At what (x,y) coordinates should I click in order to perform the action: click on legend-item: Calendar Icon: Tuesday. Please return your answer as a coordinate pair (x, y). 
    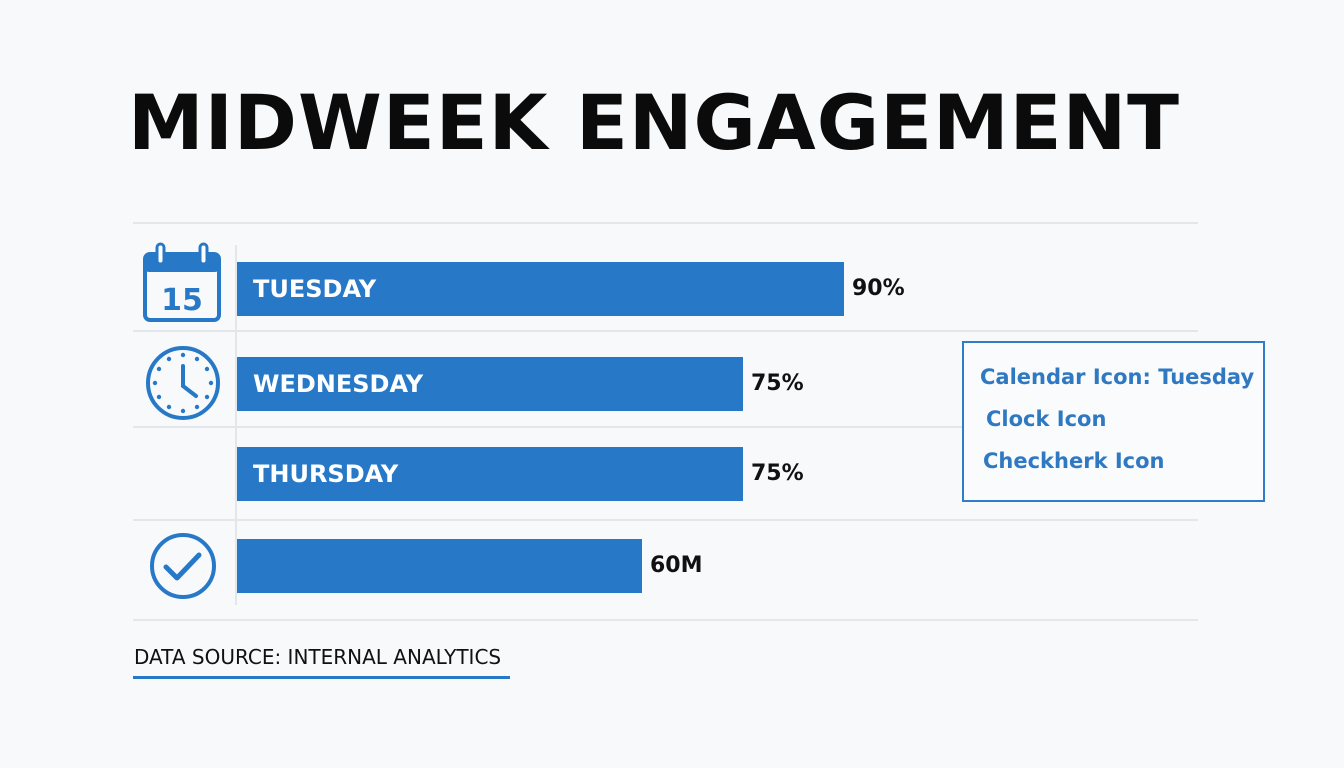
    Looking at the image, I should click on (1117, 377).